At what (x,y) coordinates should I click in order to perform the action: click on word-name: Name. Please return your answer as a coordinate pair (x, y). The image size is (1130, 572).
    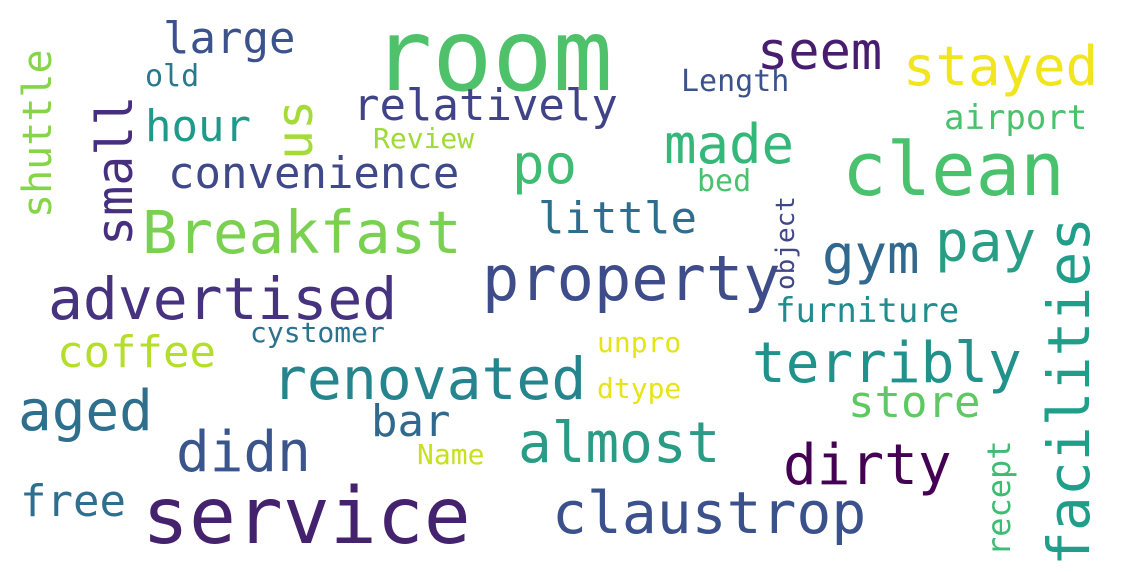
    Looking at the image, I should click on (451, 454).